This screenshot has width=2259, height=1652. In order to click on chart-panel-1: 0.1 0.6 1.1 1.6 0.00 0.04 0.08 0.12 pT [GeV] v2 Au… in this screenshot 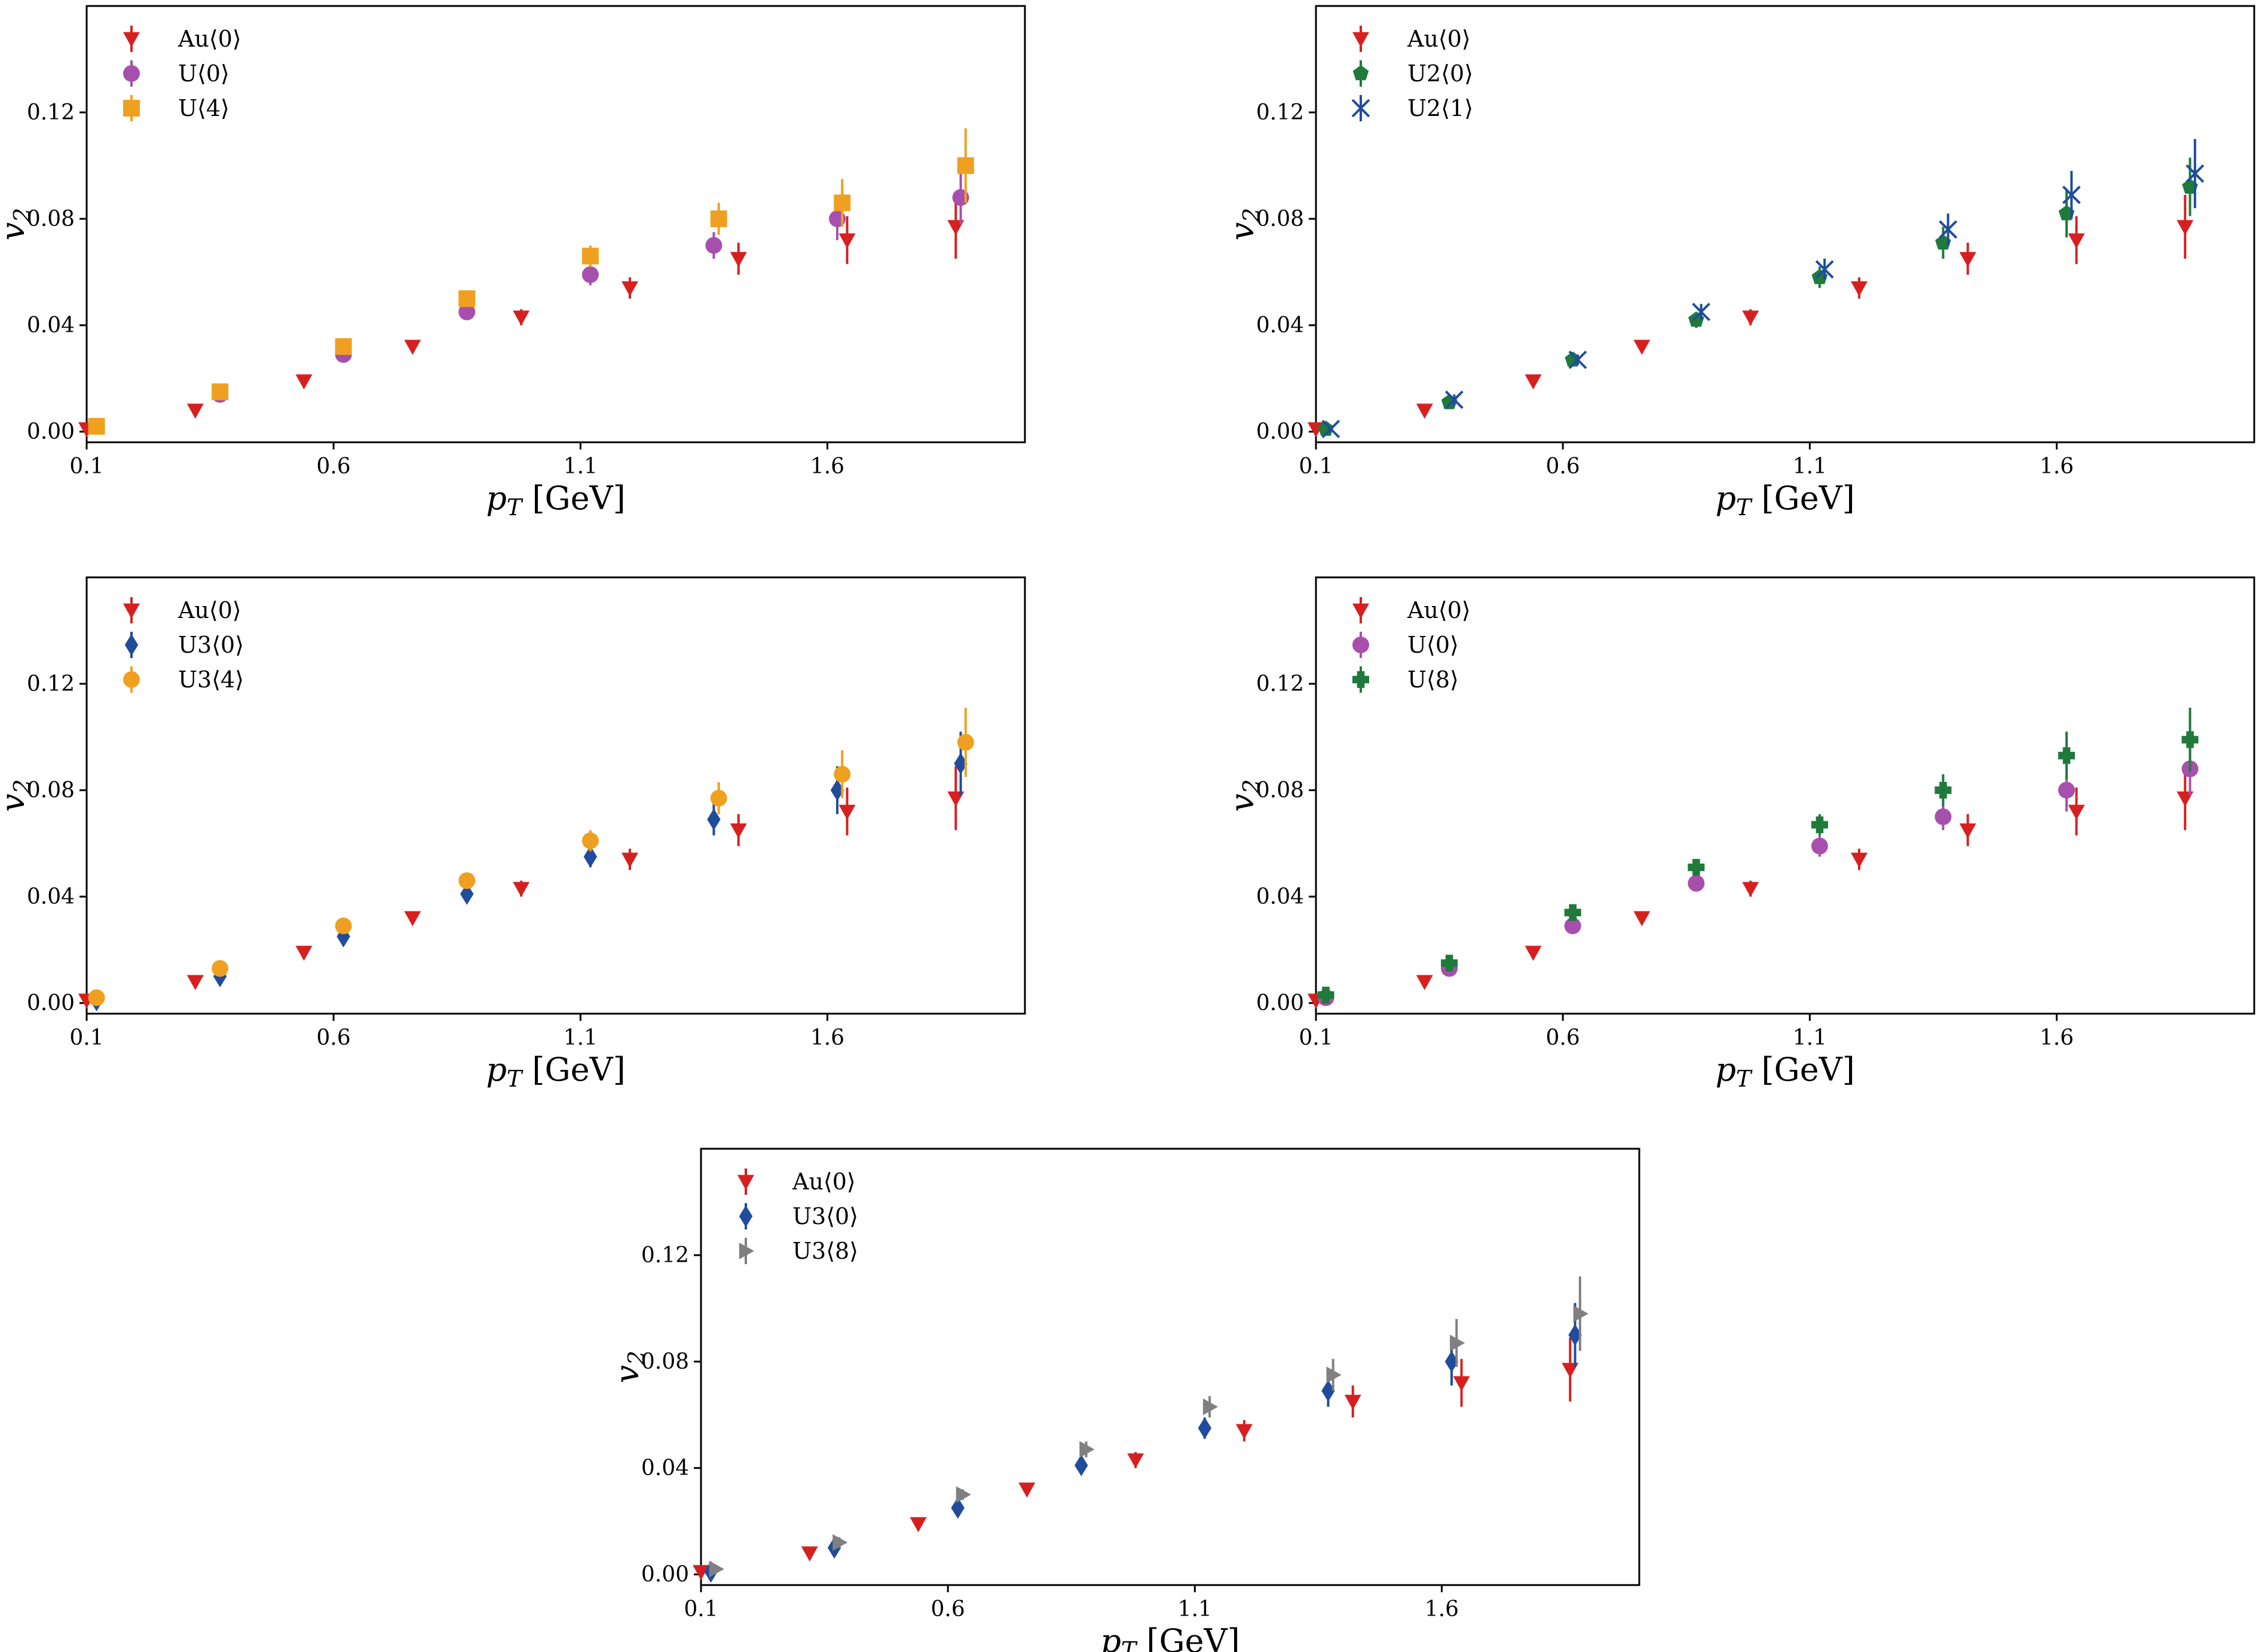, I will do `click(513, 263)`.